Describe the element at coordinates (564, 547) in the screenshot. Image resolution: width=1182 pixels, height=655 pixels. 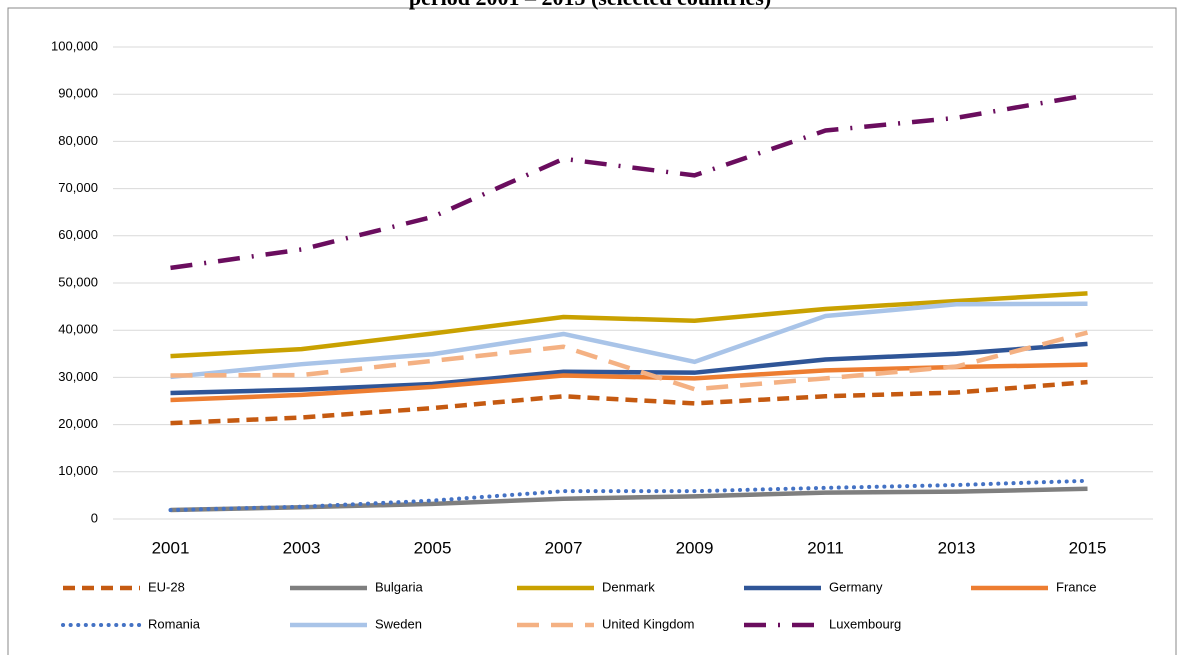
I see `x-tick-label: 2007` at that location.